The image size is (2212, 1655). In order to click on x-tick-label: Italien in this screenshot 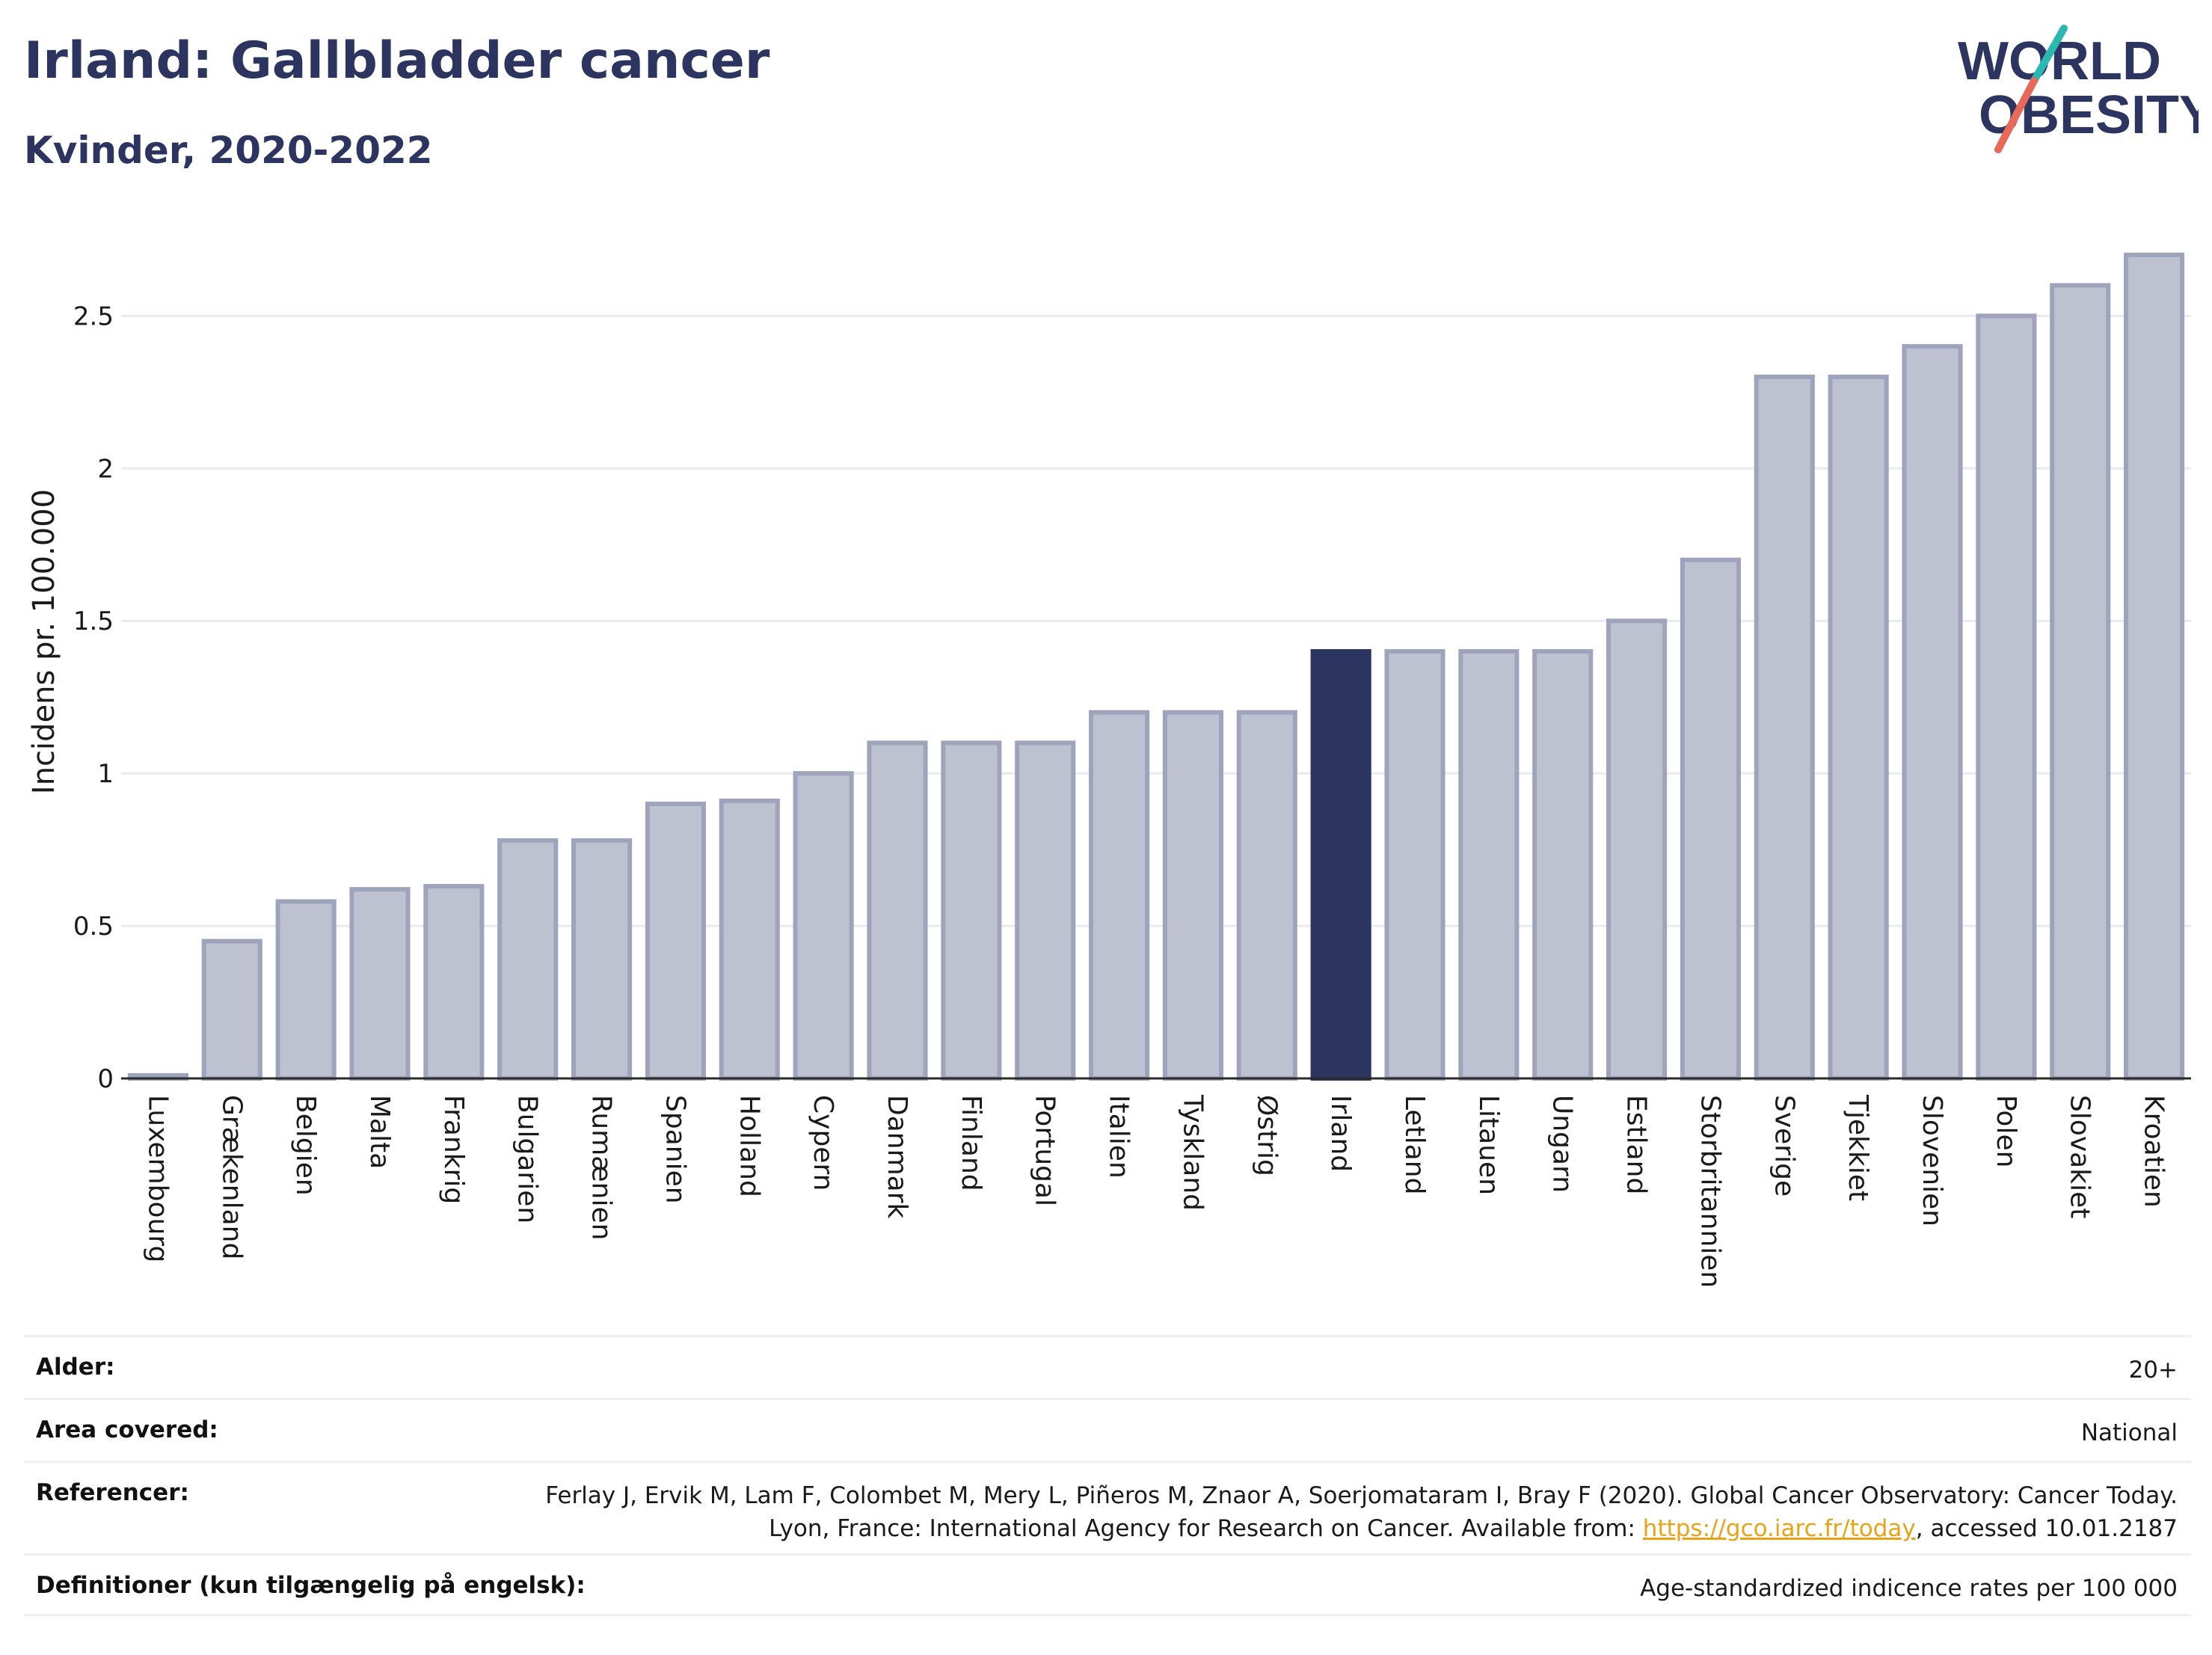, I will do `click(1119, 1137)`.